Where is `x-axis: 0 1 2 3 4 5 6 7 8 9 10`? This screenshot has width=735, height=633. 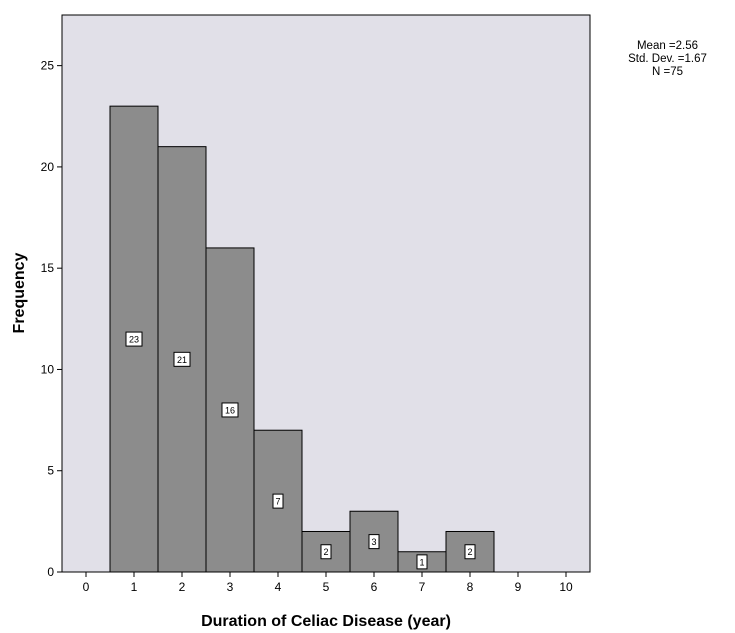 x-axis: 0 1 2 3 4 5 6 7 8 9 10 is located at coordinates (328, 583).